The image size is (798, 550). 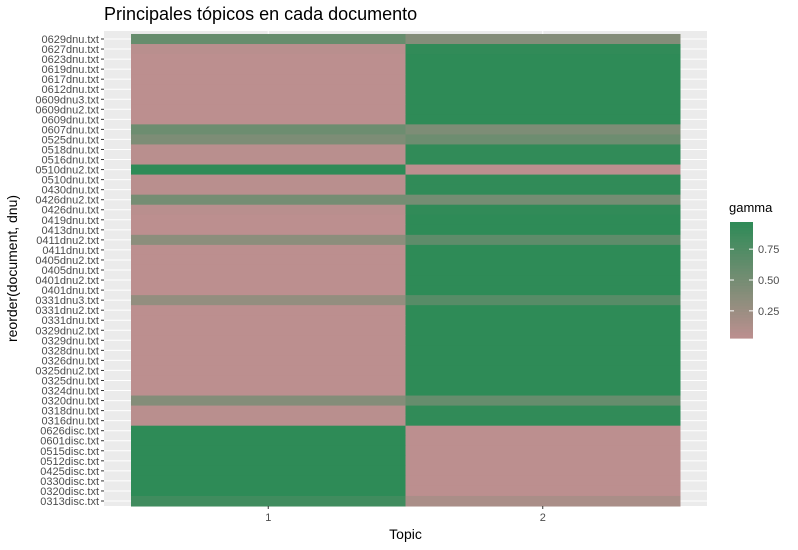 I want to click on y-tick-label: 0313disc.txt, so click(x=69, y=502).